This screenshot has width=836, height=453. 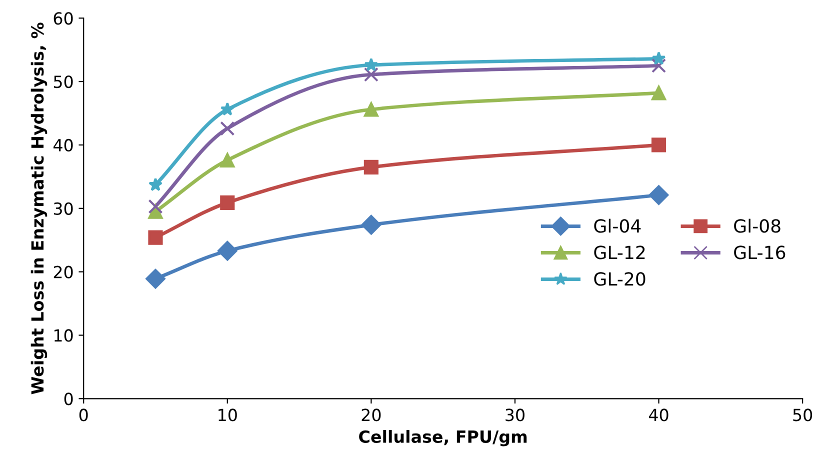 I want to click on y-tick-label: 30, so click(x=63, y=208).